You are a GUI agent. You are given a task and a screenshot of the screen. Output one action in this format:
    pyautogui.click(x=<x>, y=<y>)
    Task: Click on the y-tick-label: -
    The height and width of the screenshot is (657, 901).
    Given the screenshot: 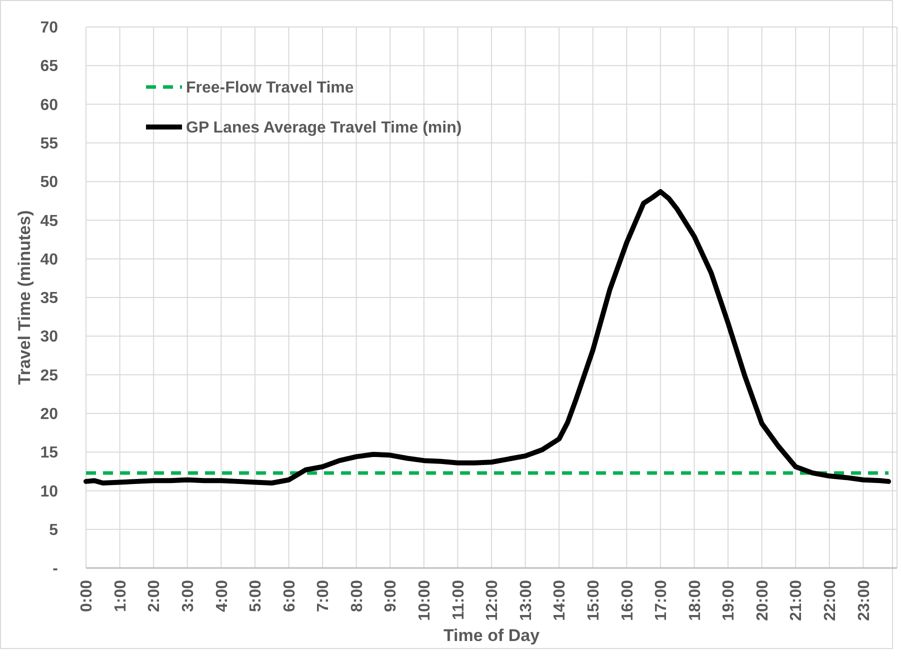 What is the action you would take?
    pyautogui.click(x=55, y=569)
    